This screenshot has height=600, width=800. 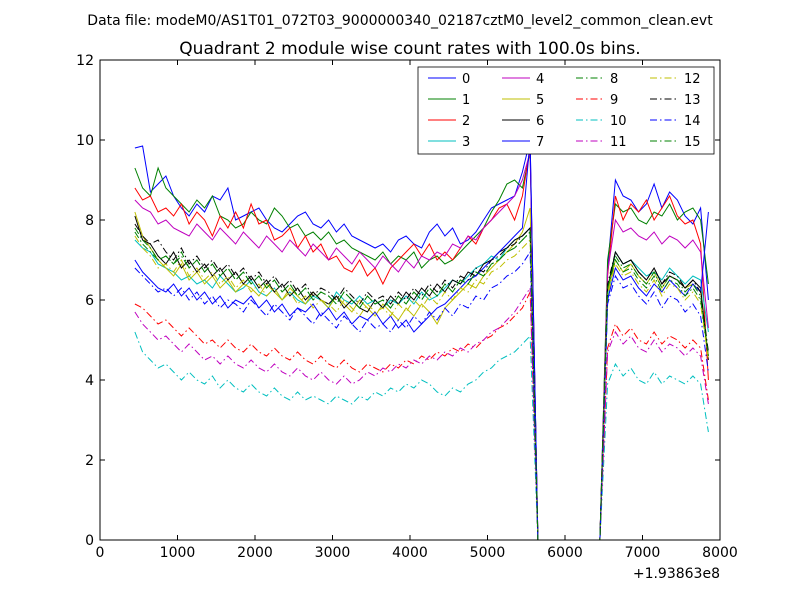 I want to click on legend-label-0: 0, so click(x=466, y=79).